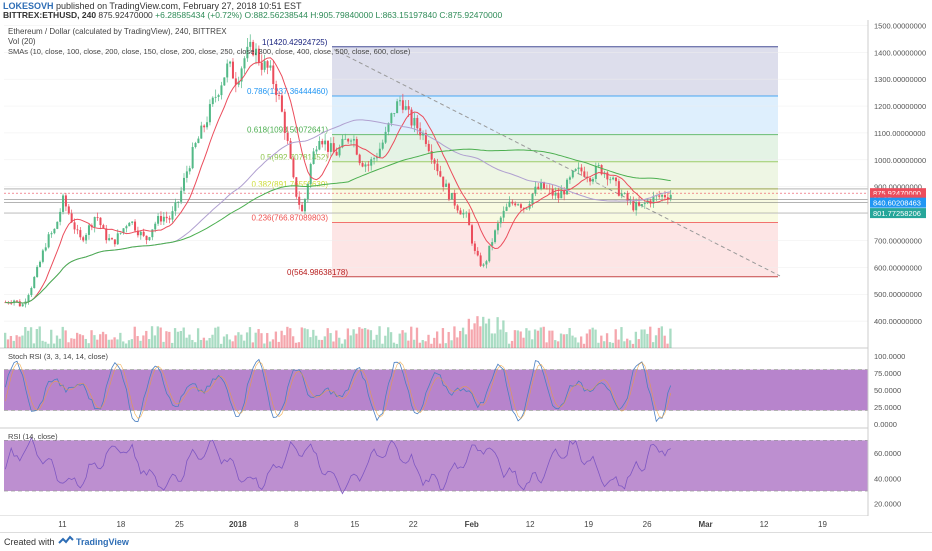 This screenshot has width=932, height=551. What do you see at coordinates (530, 524) in the screenshot?
I see `time-tick-label: 12` at bounding box center [530, 524].